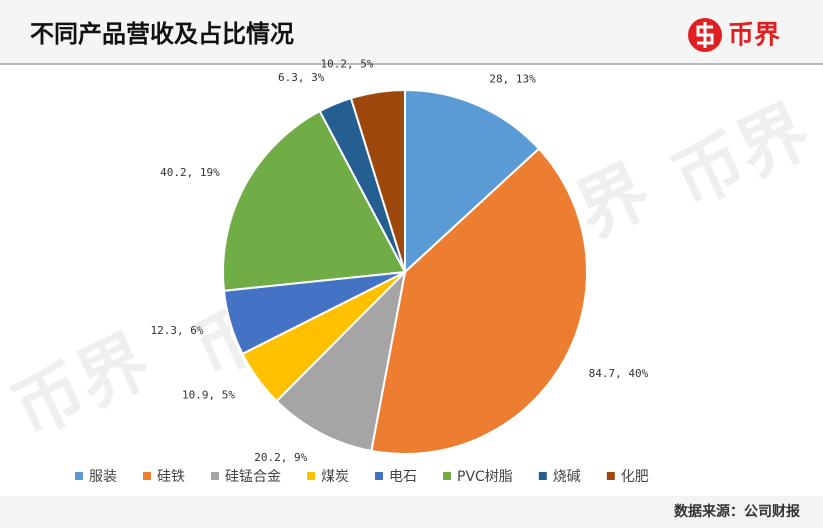  I want to click on legend-label: 电石, so click(403, 477).